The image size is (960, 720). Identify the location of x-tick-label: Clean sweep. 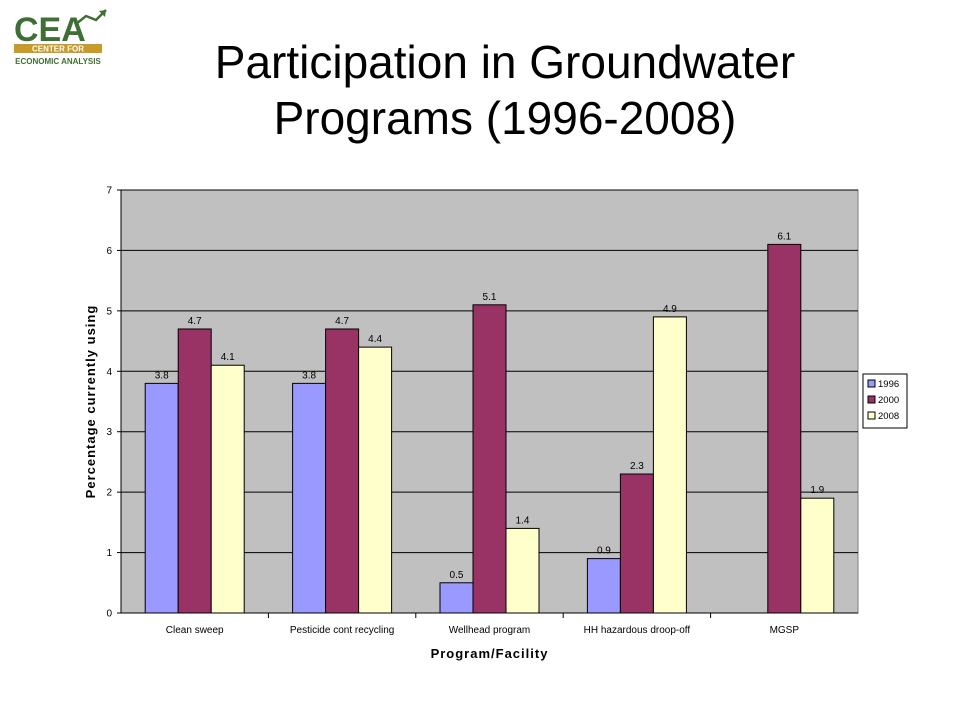
(195, 630).